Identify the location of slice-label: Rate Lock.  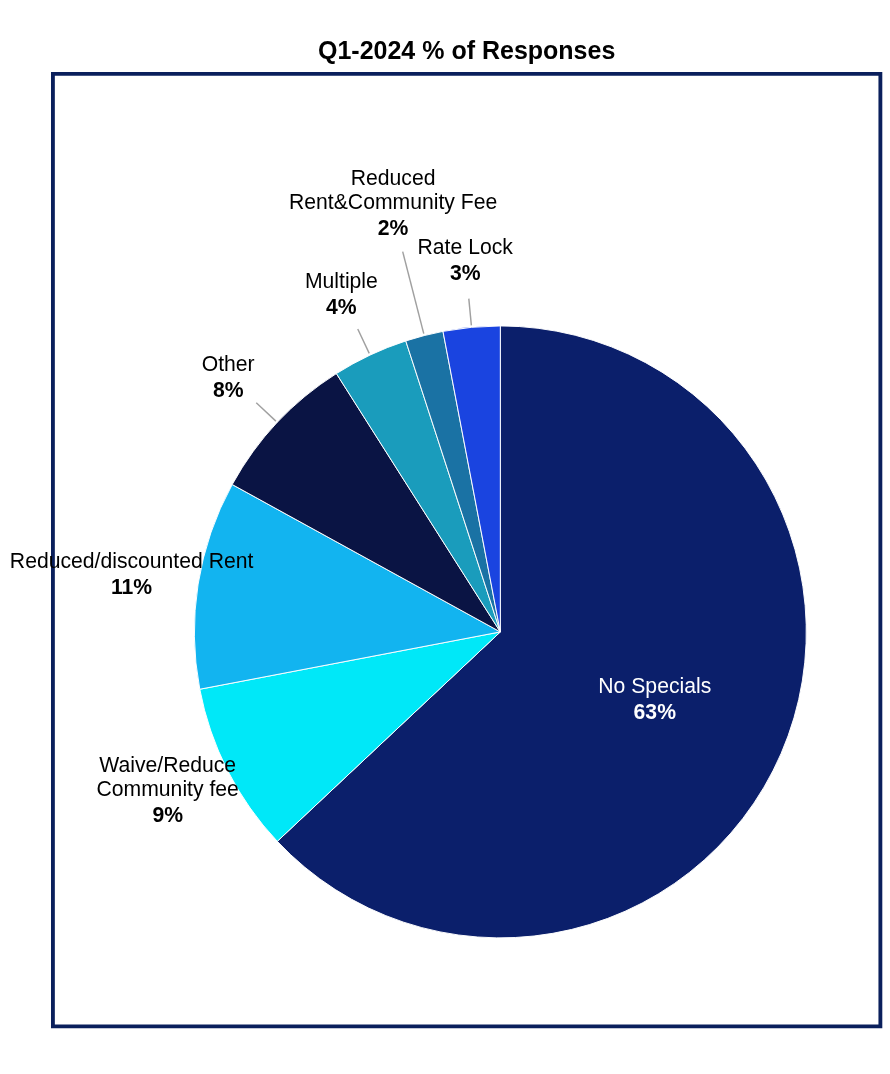
(465, 247).